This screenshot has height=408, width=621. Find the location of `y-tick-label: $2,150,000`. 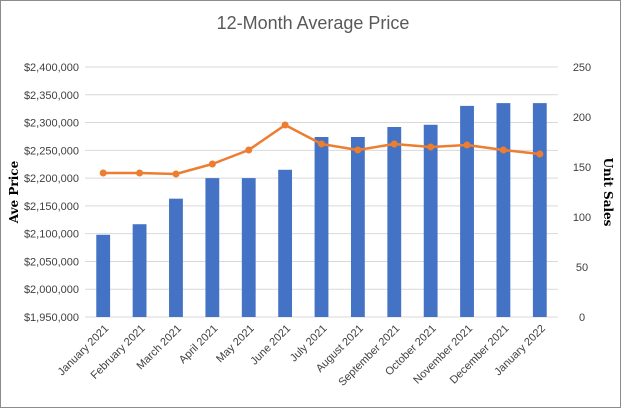

y-tick-label: $2,150,000 is located at coordinates (51, 207).